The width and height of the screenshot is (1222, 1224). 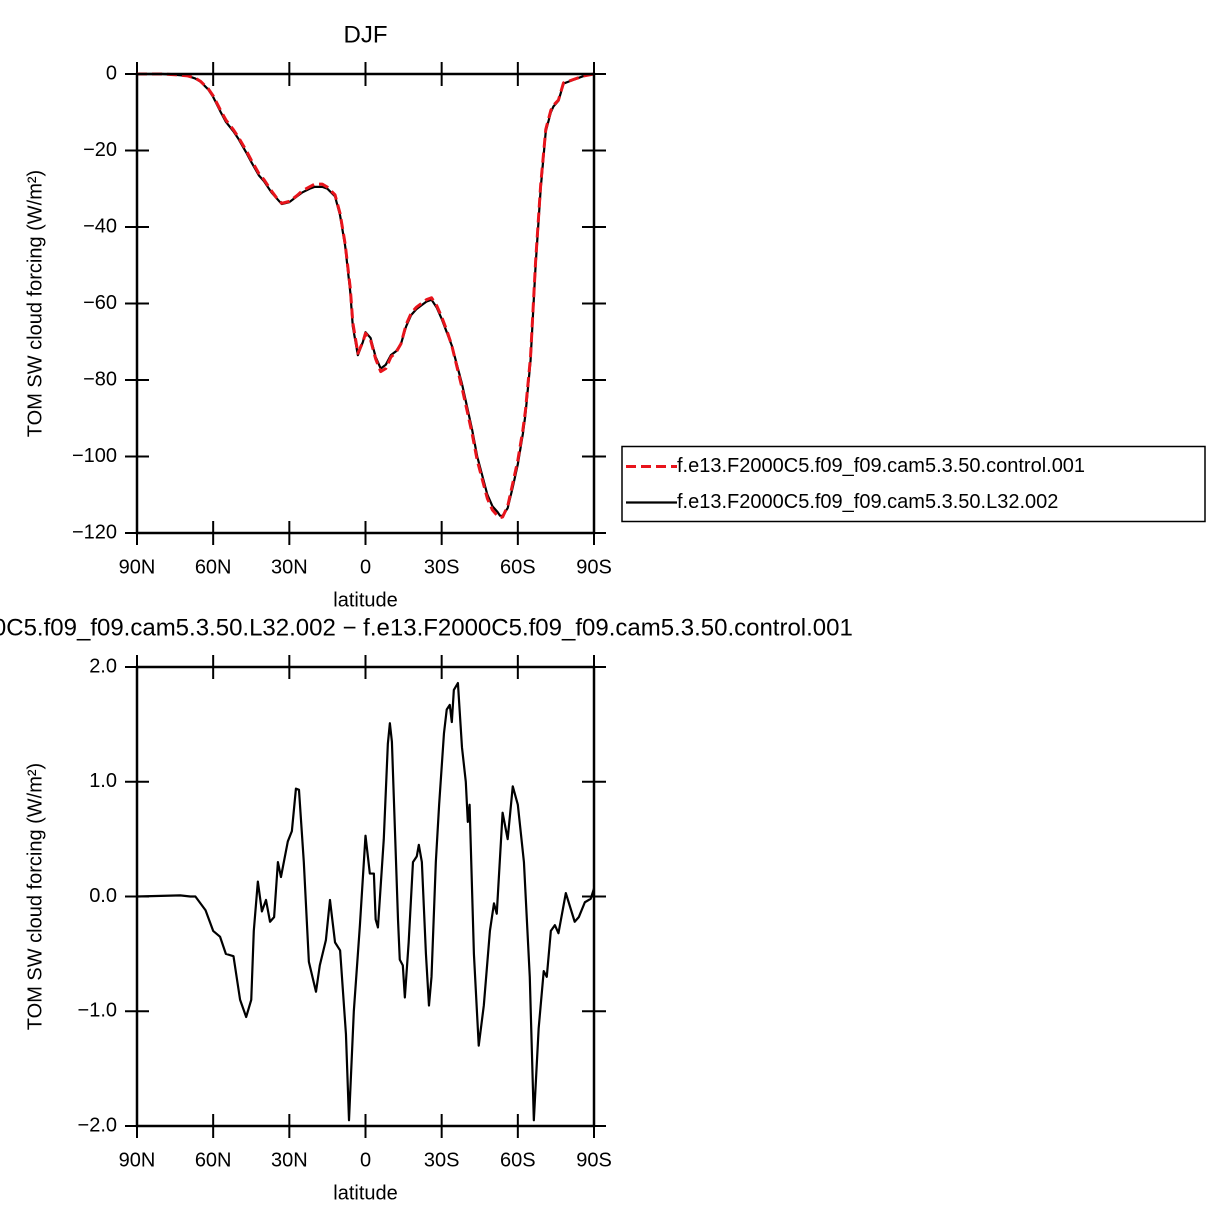 What do you see at coordinates (97, 1125) in the screenshot?
I see `y-tick-label: −2.0` at bounding box center [97, 1125].